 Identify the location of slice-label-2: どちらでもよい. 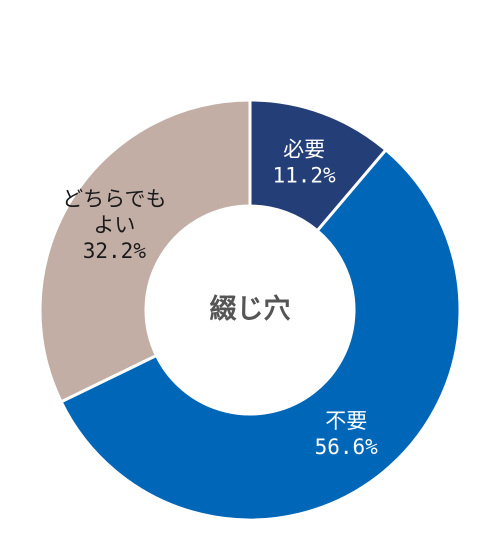
(114, 212).